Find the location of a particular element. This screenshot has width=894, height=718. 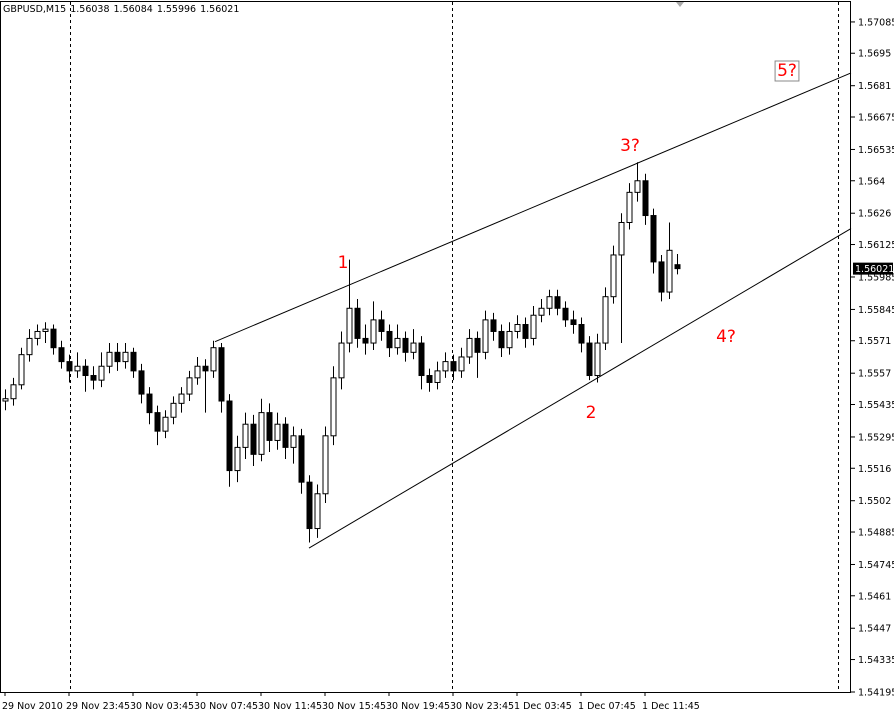

x-tick-label: 30 Nov 07:45 is located at coordinates (226, 706).